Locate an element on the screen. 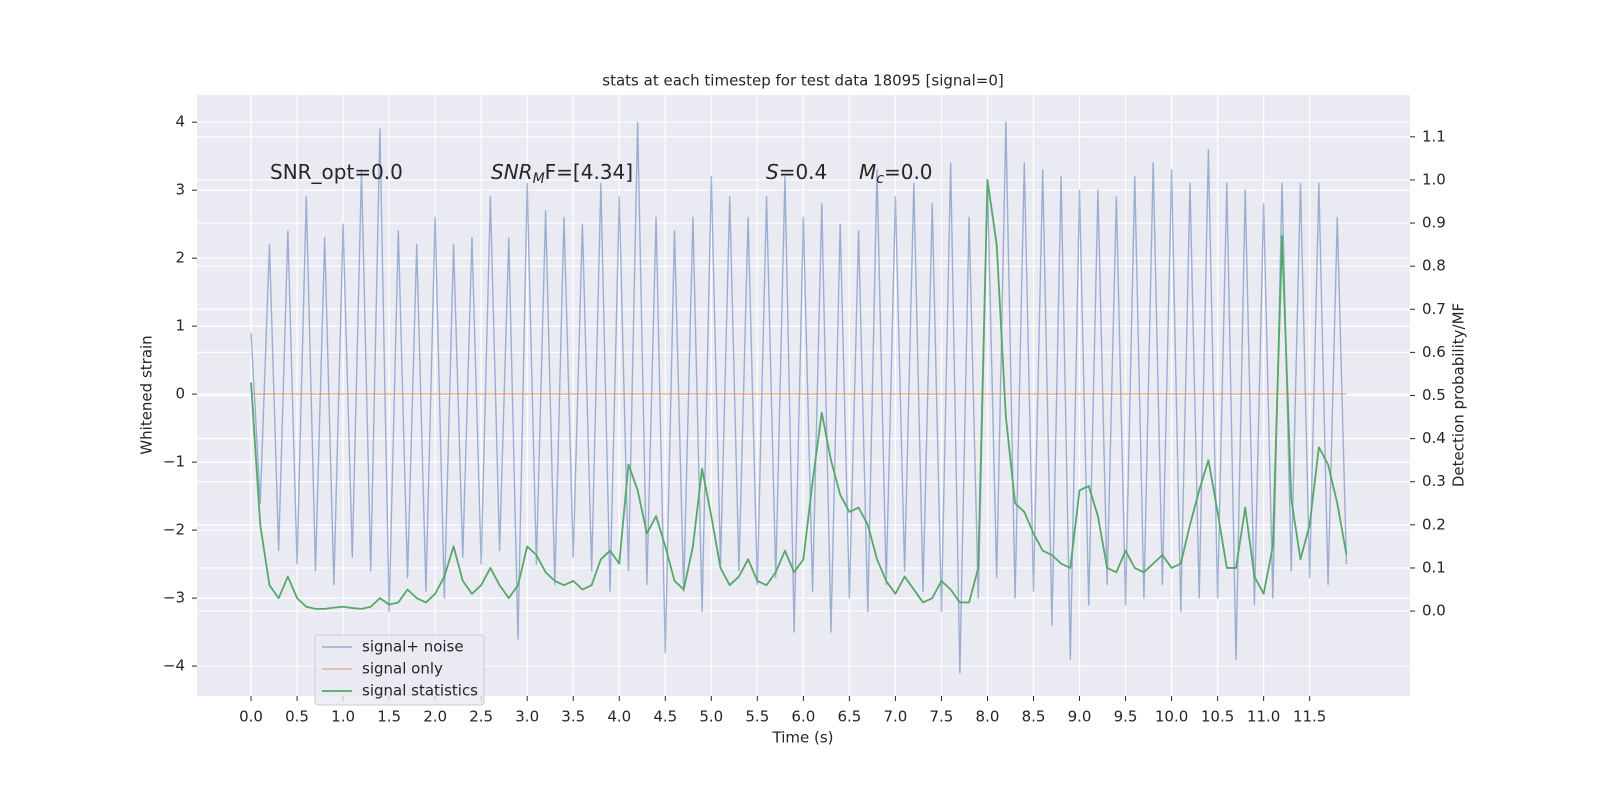 The image size is (1600, 800). y2-tick-label: 0.6 is located at coordinates (1434, 352).